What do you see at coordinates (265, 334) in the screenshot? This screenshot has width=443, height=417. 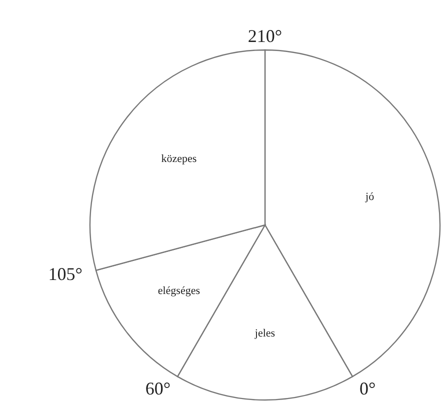 I see `slice-label: jeles` at bounding box center [265, 334].